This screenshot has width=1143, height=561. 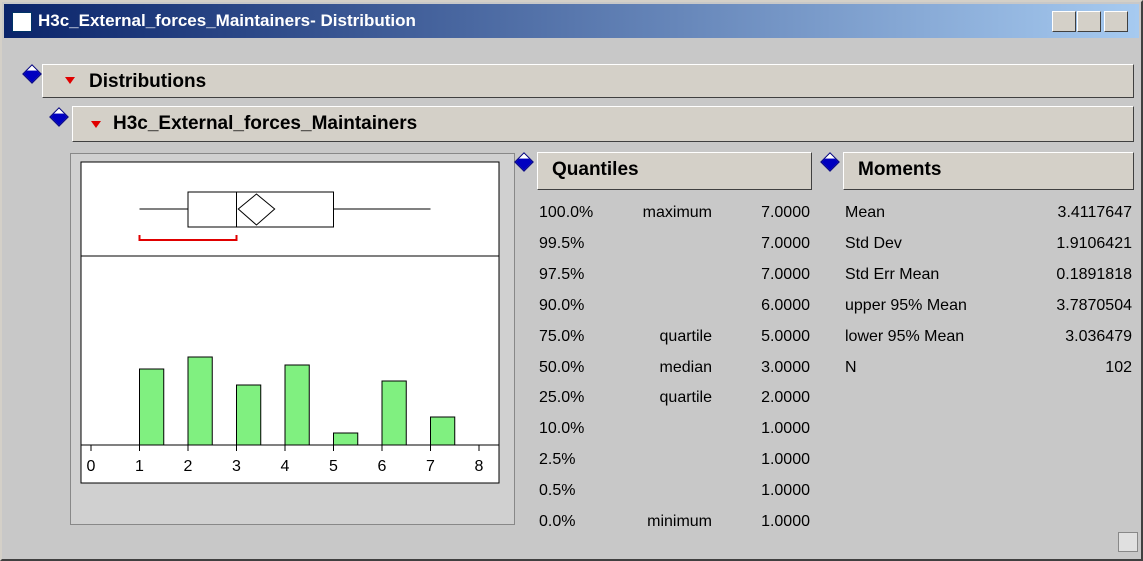 I want to click on maximize-button, so click(x=1089, y=21).